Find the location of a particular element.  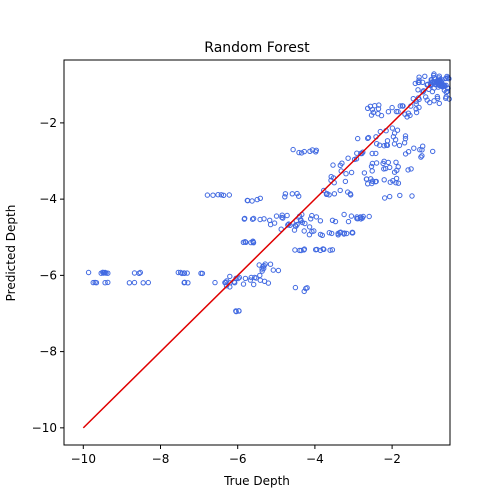

x-axis-label: True Depth is located at coordinates (256, 481).